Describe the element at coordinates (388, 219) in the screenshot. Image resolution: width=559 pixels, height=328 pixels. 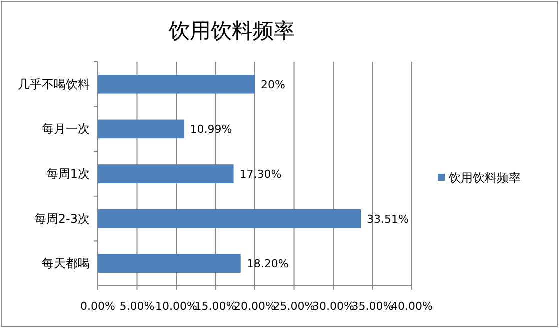
I see `data-label: 33.51%` at that location.